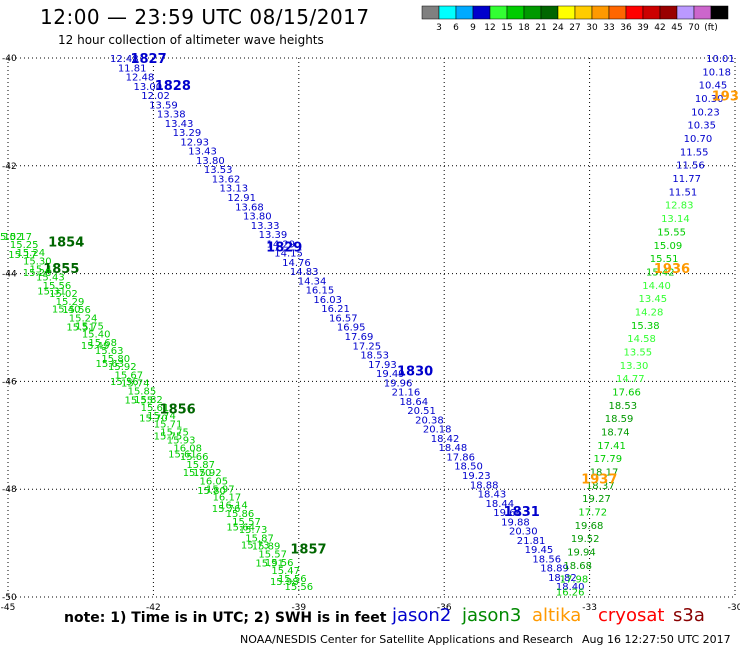 The width and height of the screenshot is (740, 650). I want to click on swh-value-label: 11.77, so click(686, 179).